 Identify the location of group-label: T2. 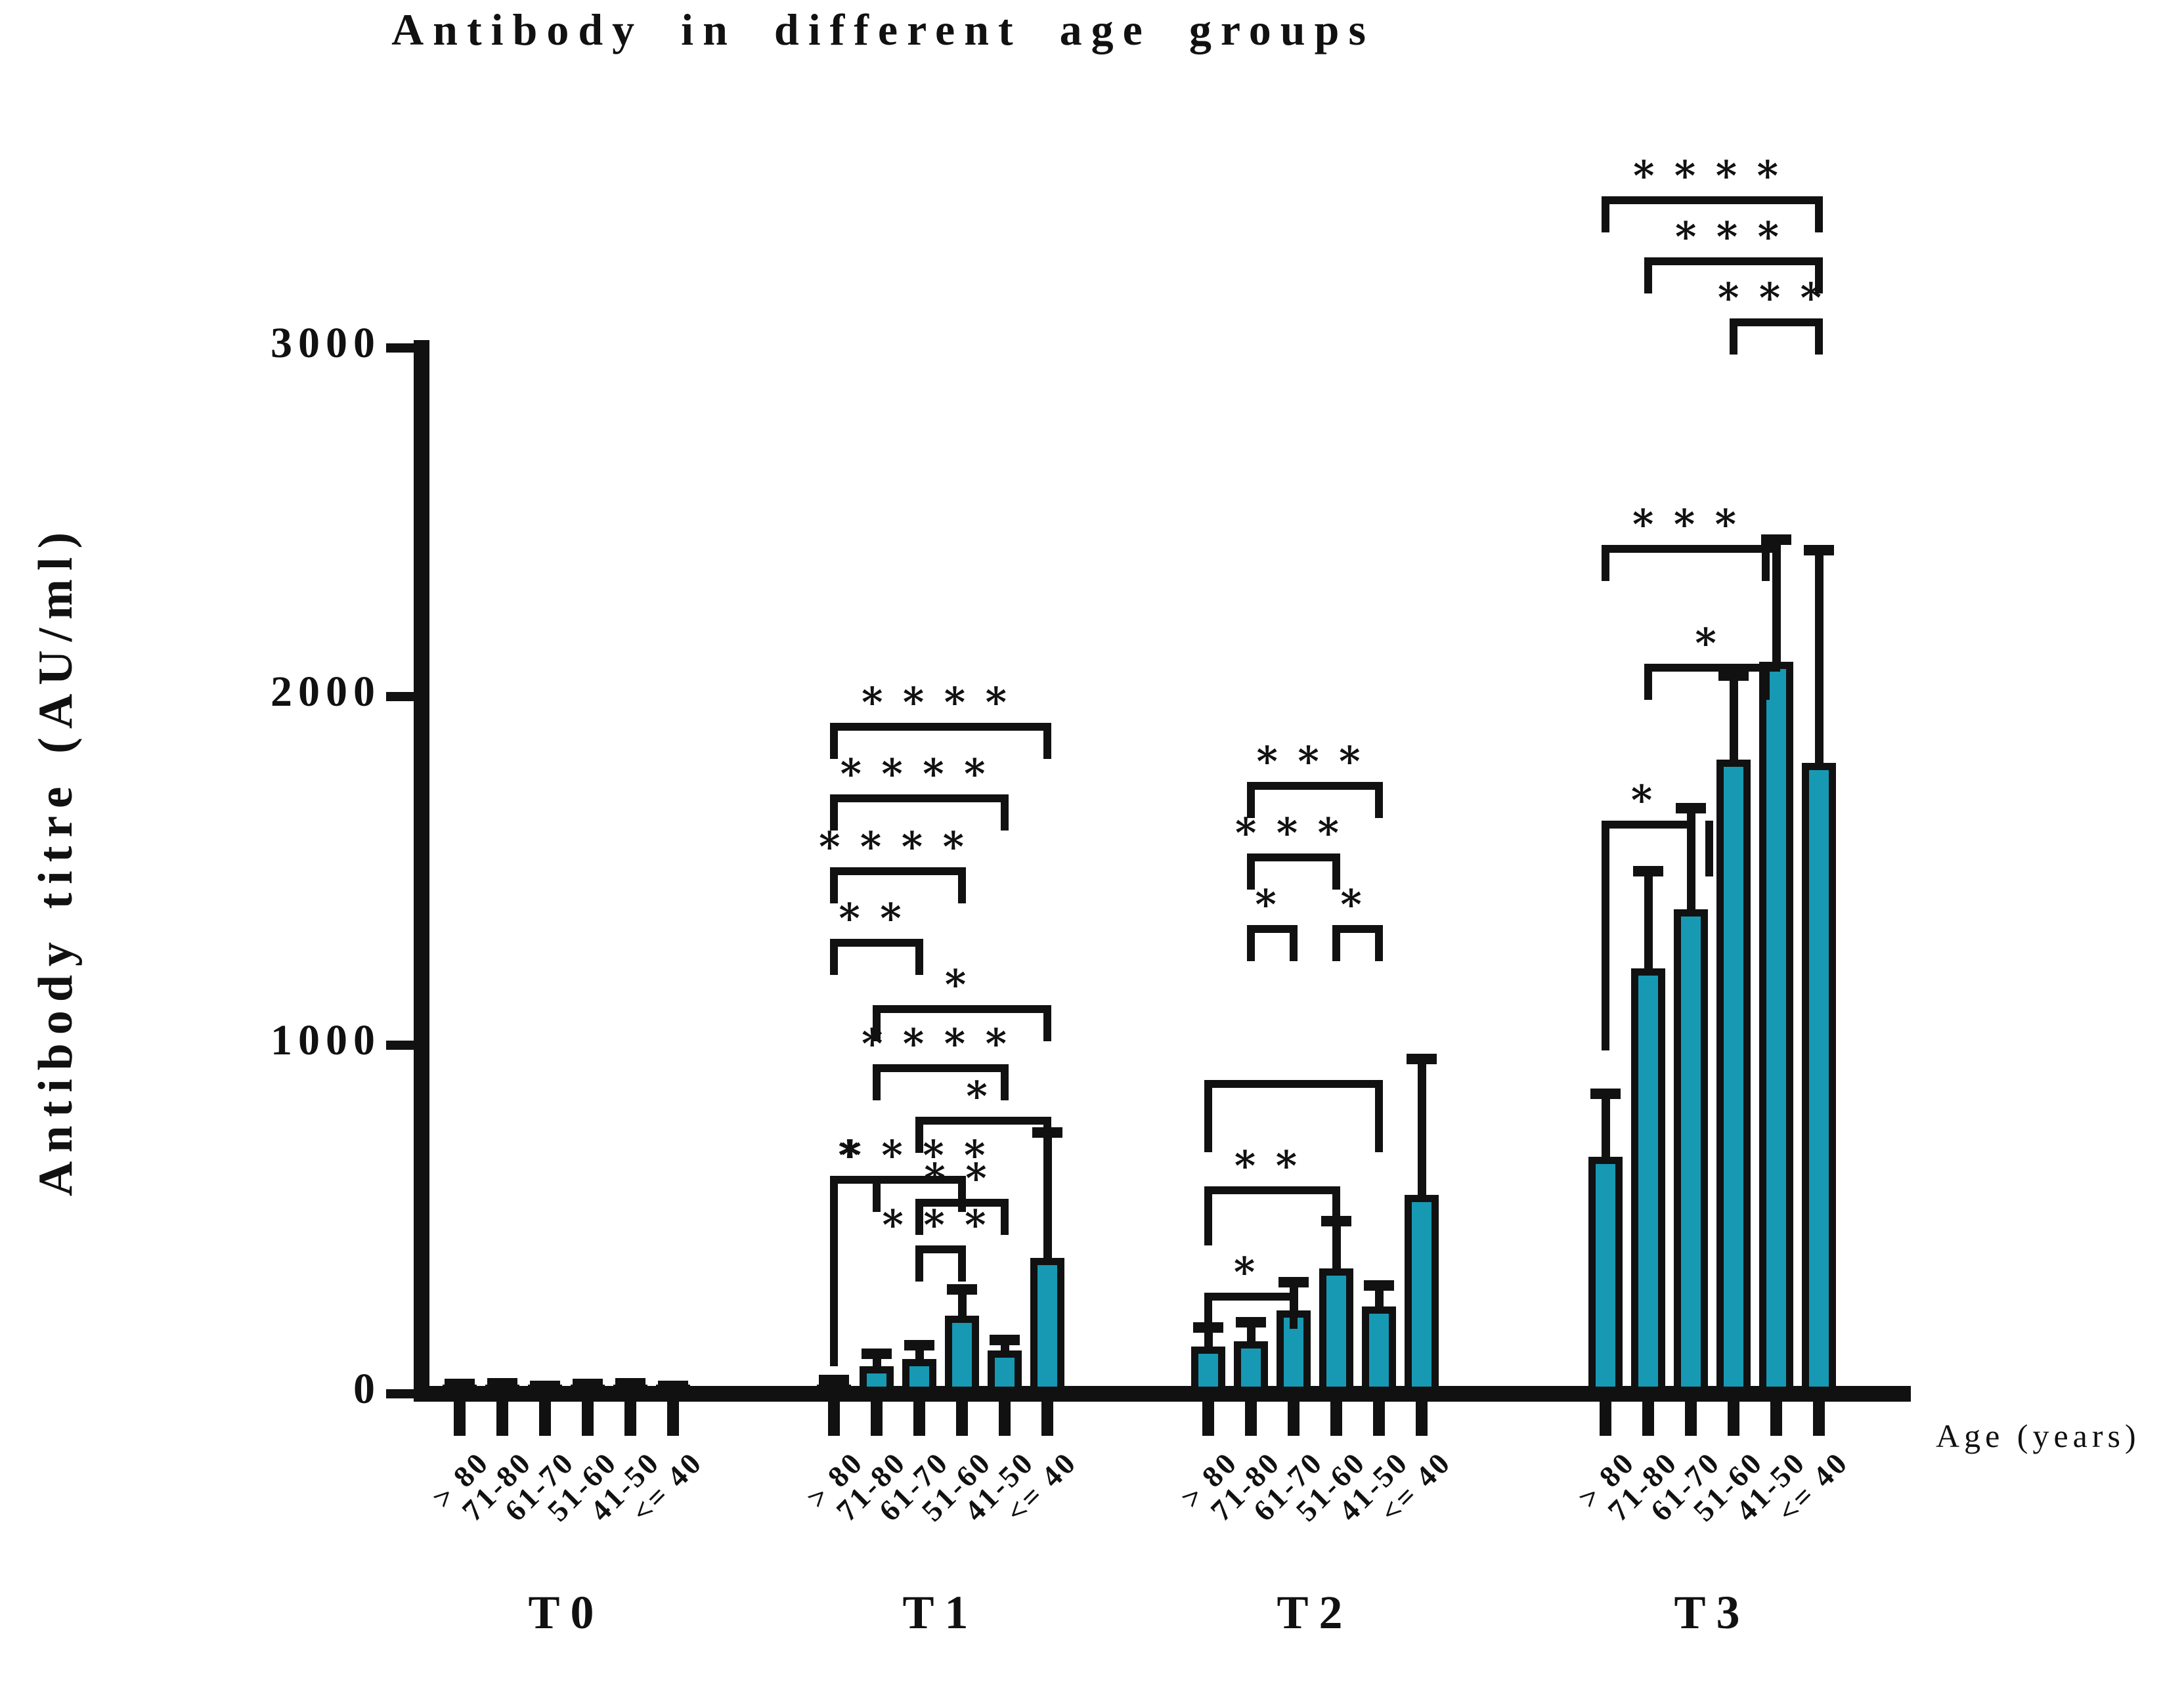
(1315, 1612).